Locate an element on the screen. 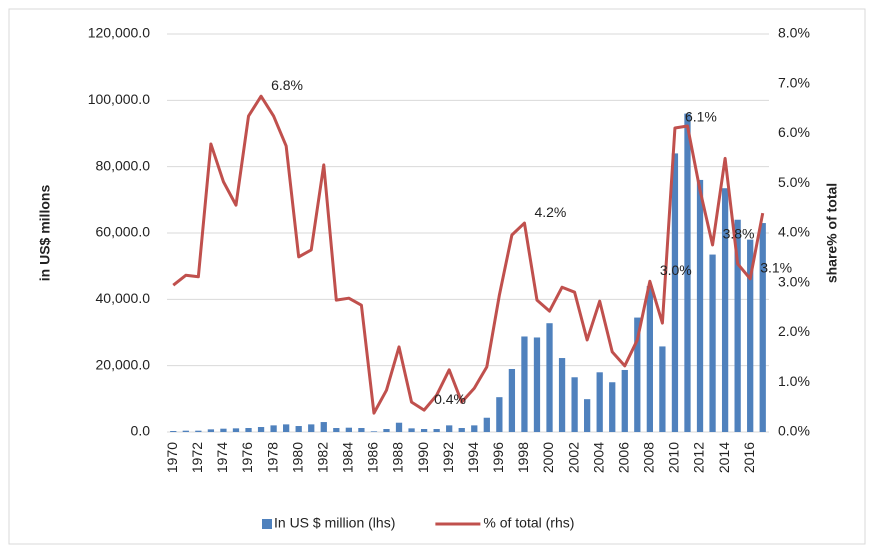  x-tick-label: 1994 is located at coordinates (473, 457).